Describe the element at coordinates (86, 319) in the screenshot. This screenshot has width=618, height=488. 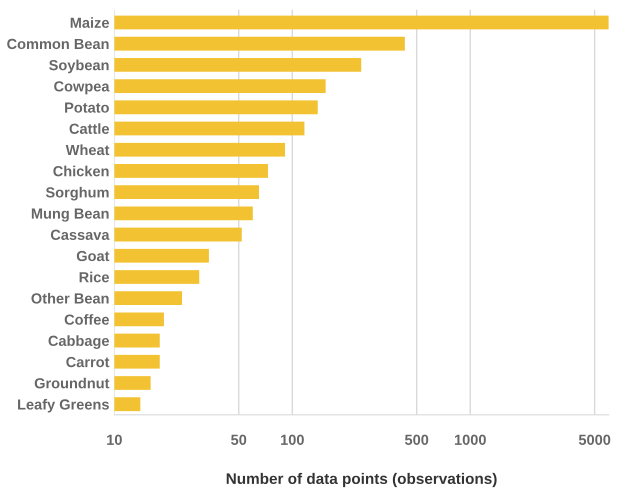
I see `y-tick-label: Coffee` at that location.